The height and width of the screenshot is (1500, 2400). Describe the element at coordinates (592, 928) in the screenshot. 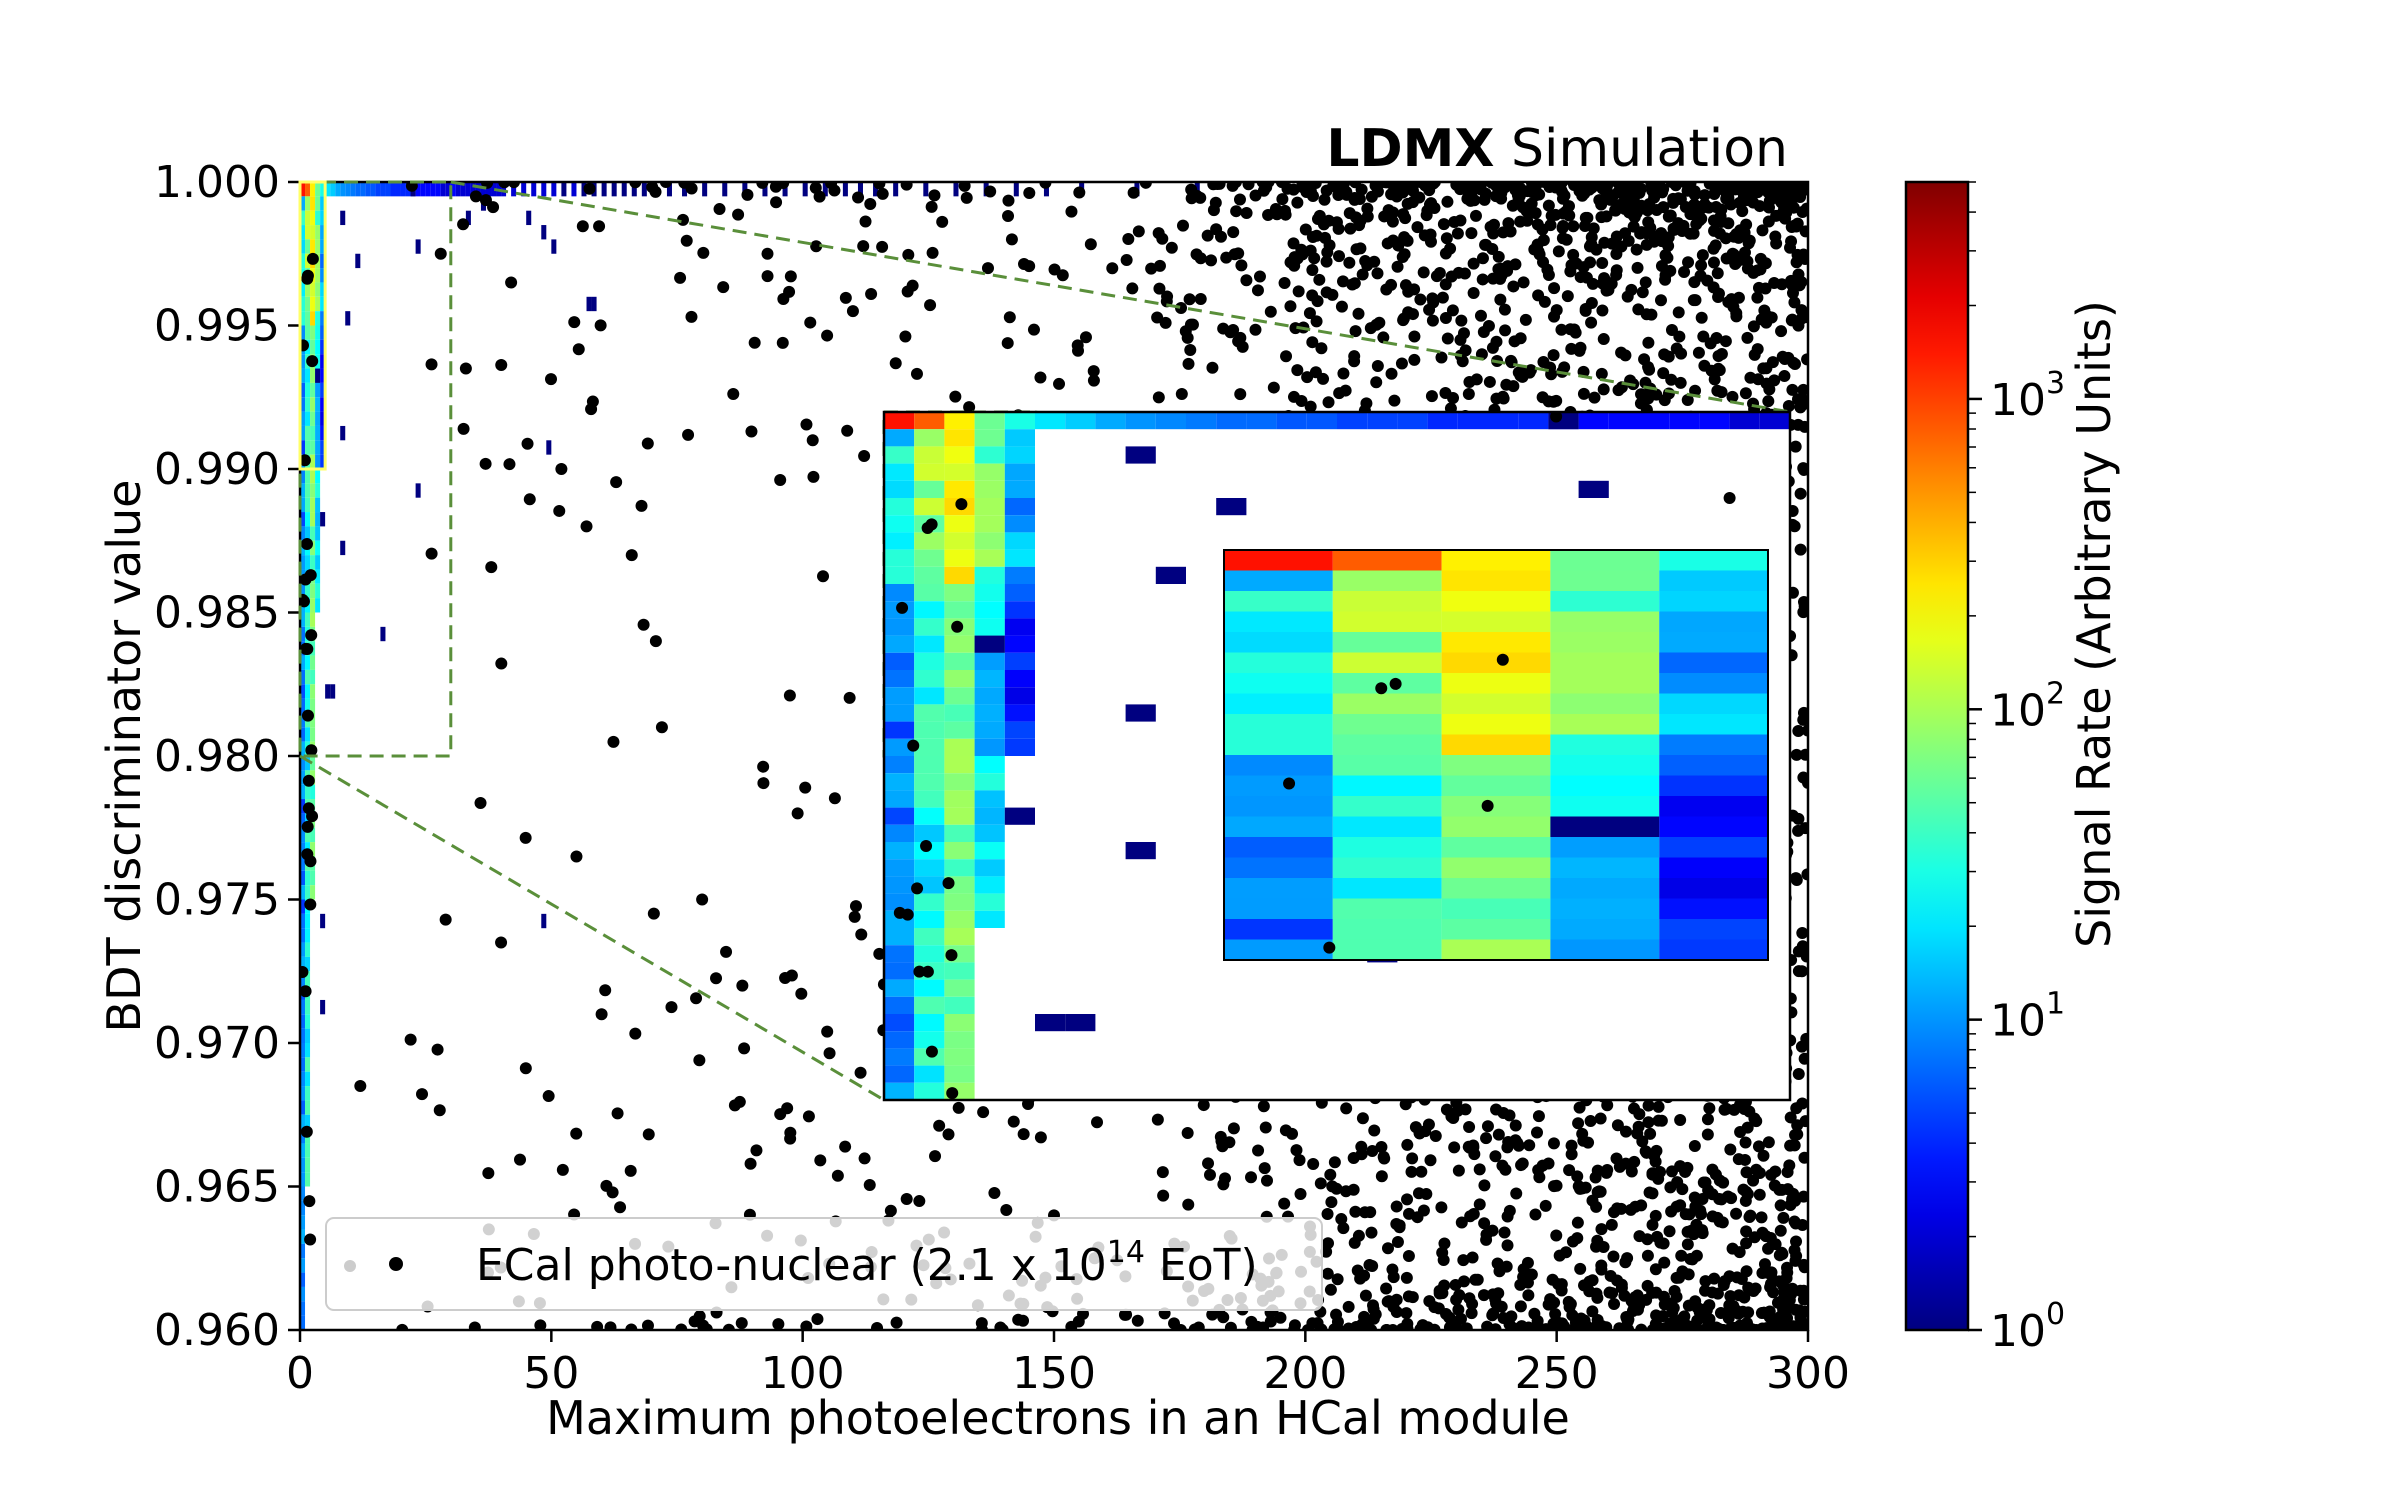

I see `inset-connector-bottom` at that location.